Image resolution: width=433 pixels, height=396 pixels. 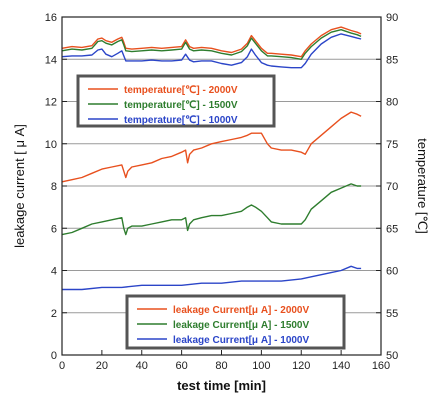 What do you see at coordinates (54, 229) in the screenshot?
I see `left-tick-label: 6` at bounding box center [54, 229].